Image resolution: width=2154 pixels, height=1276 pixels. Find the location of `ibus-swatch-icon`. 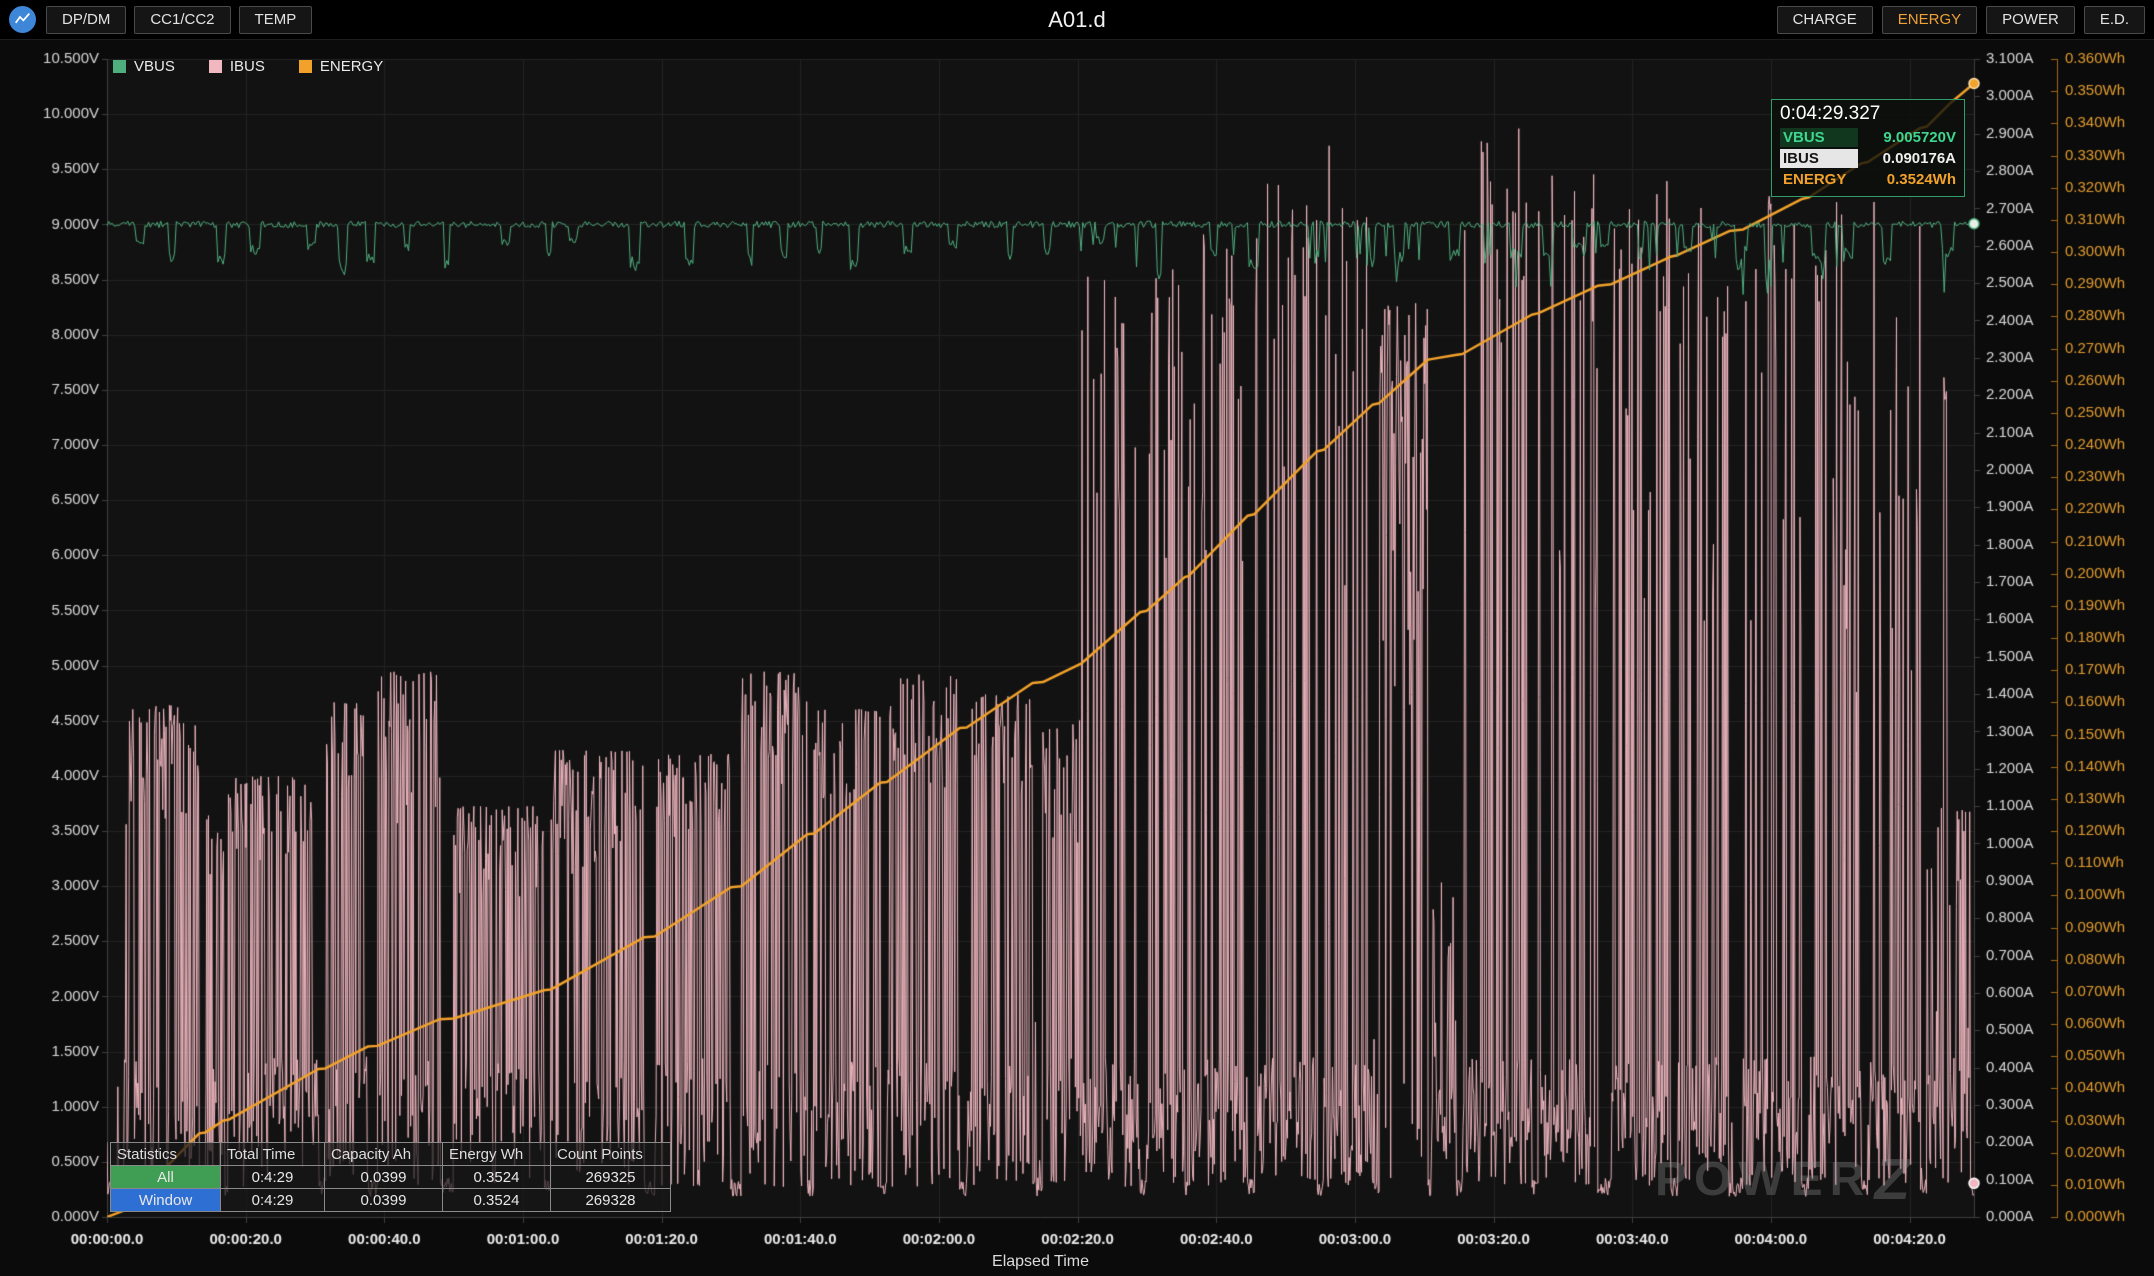

ibus-swatch-icon is located at coordinates (215, 66).